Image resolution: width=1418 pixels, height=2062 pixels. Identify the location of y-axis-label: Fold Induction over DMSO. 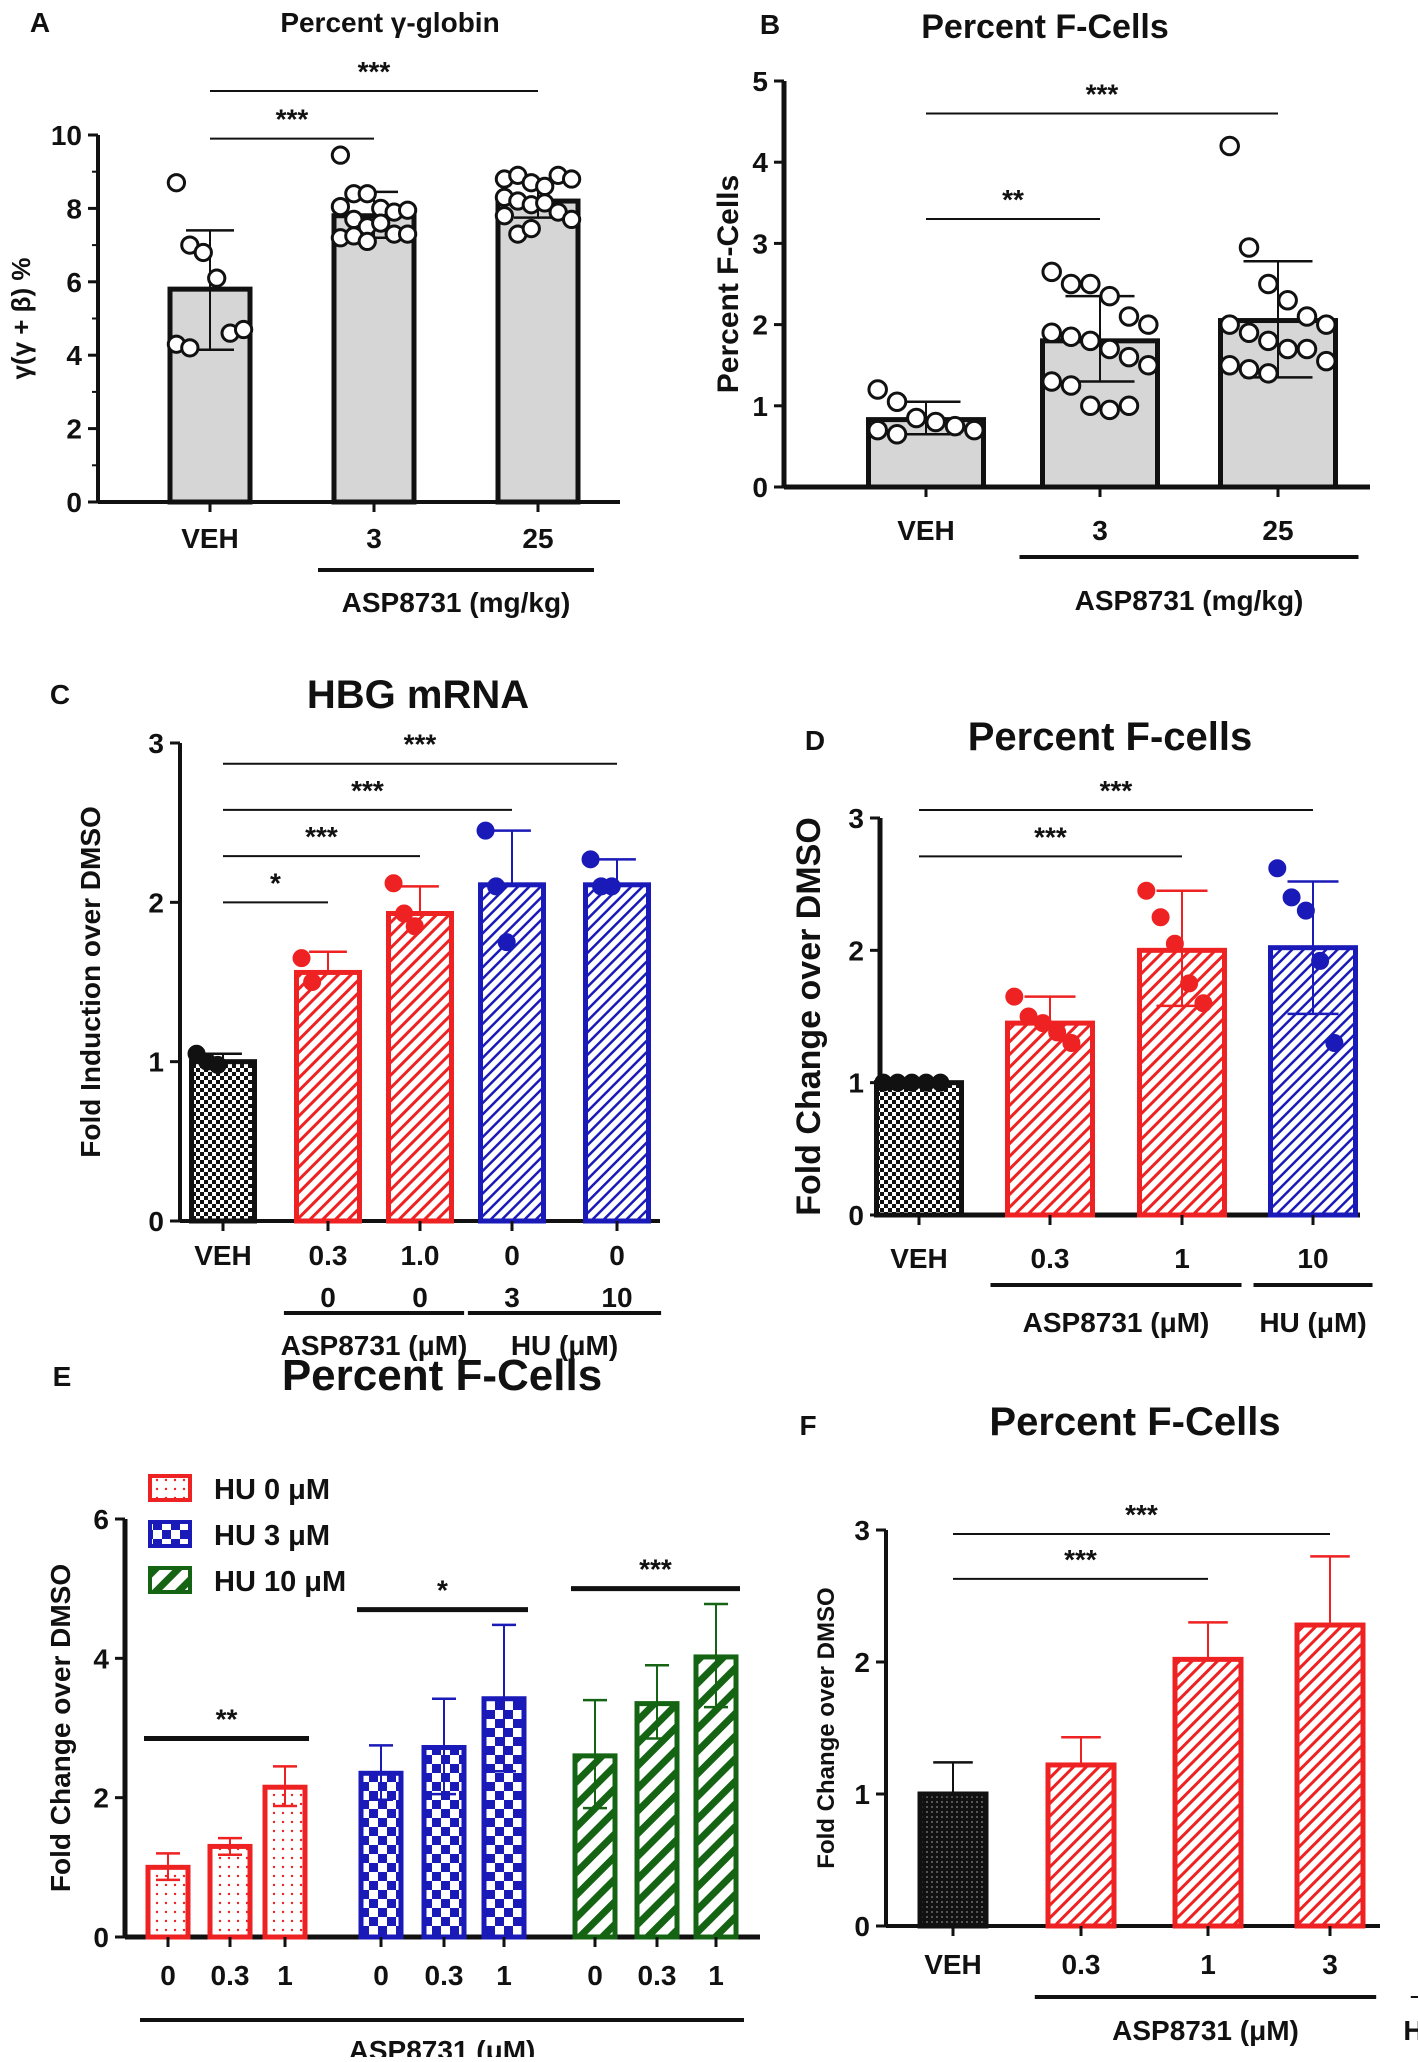
(90, 982).